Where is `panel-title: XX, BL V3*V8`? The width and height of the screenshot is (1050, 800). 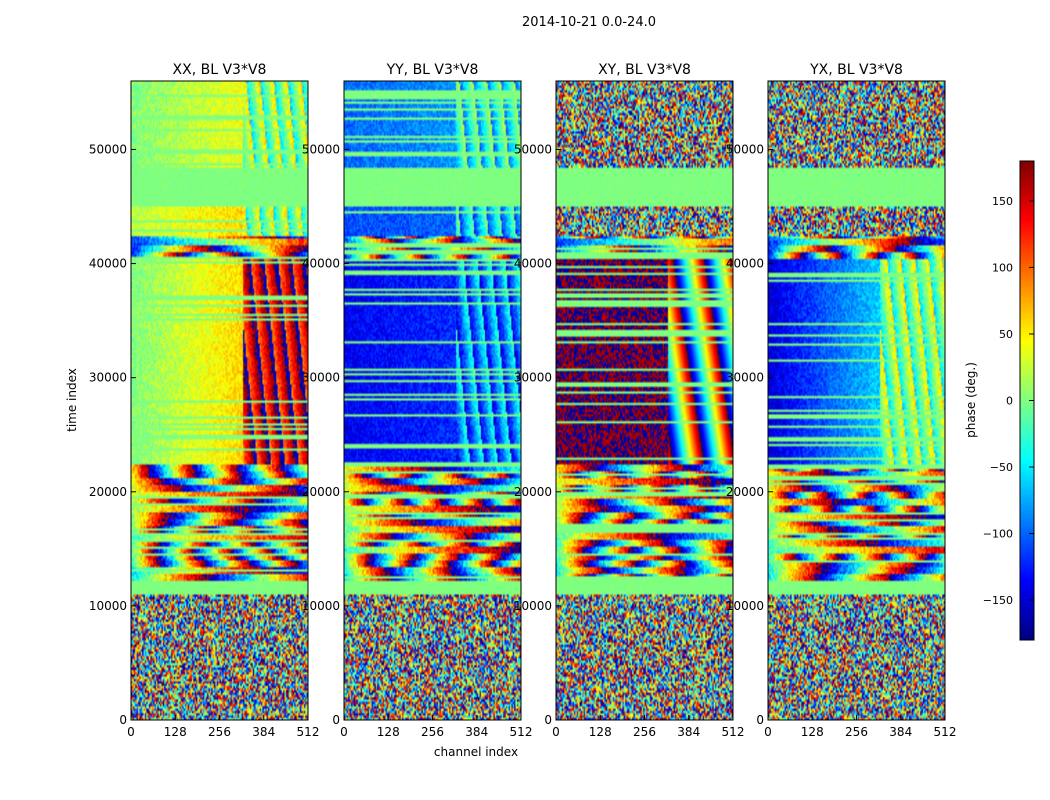 panel-title: XX, BL V3*V8 is located at coordinates (220, 70).